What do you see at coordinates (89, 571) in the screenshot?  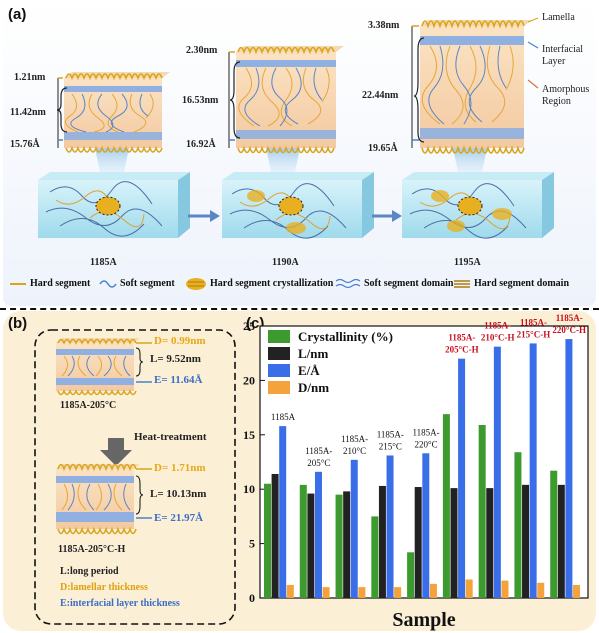 I see `key-long-period: L:long period` at bounding box center [89, 571].